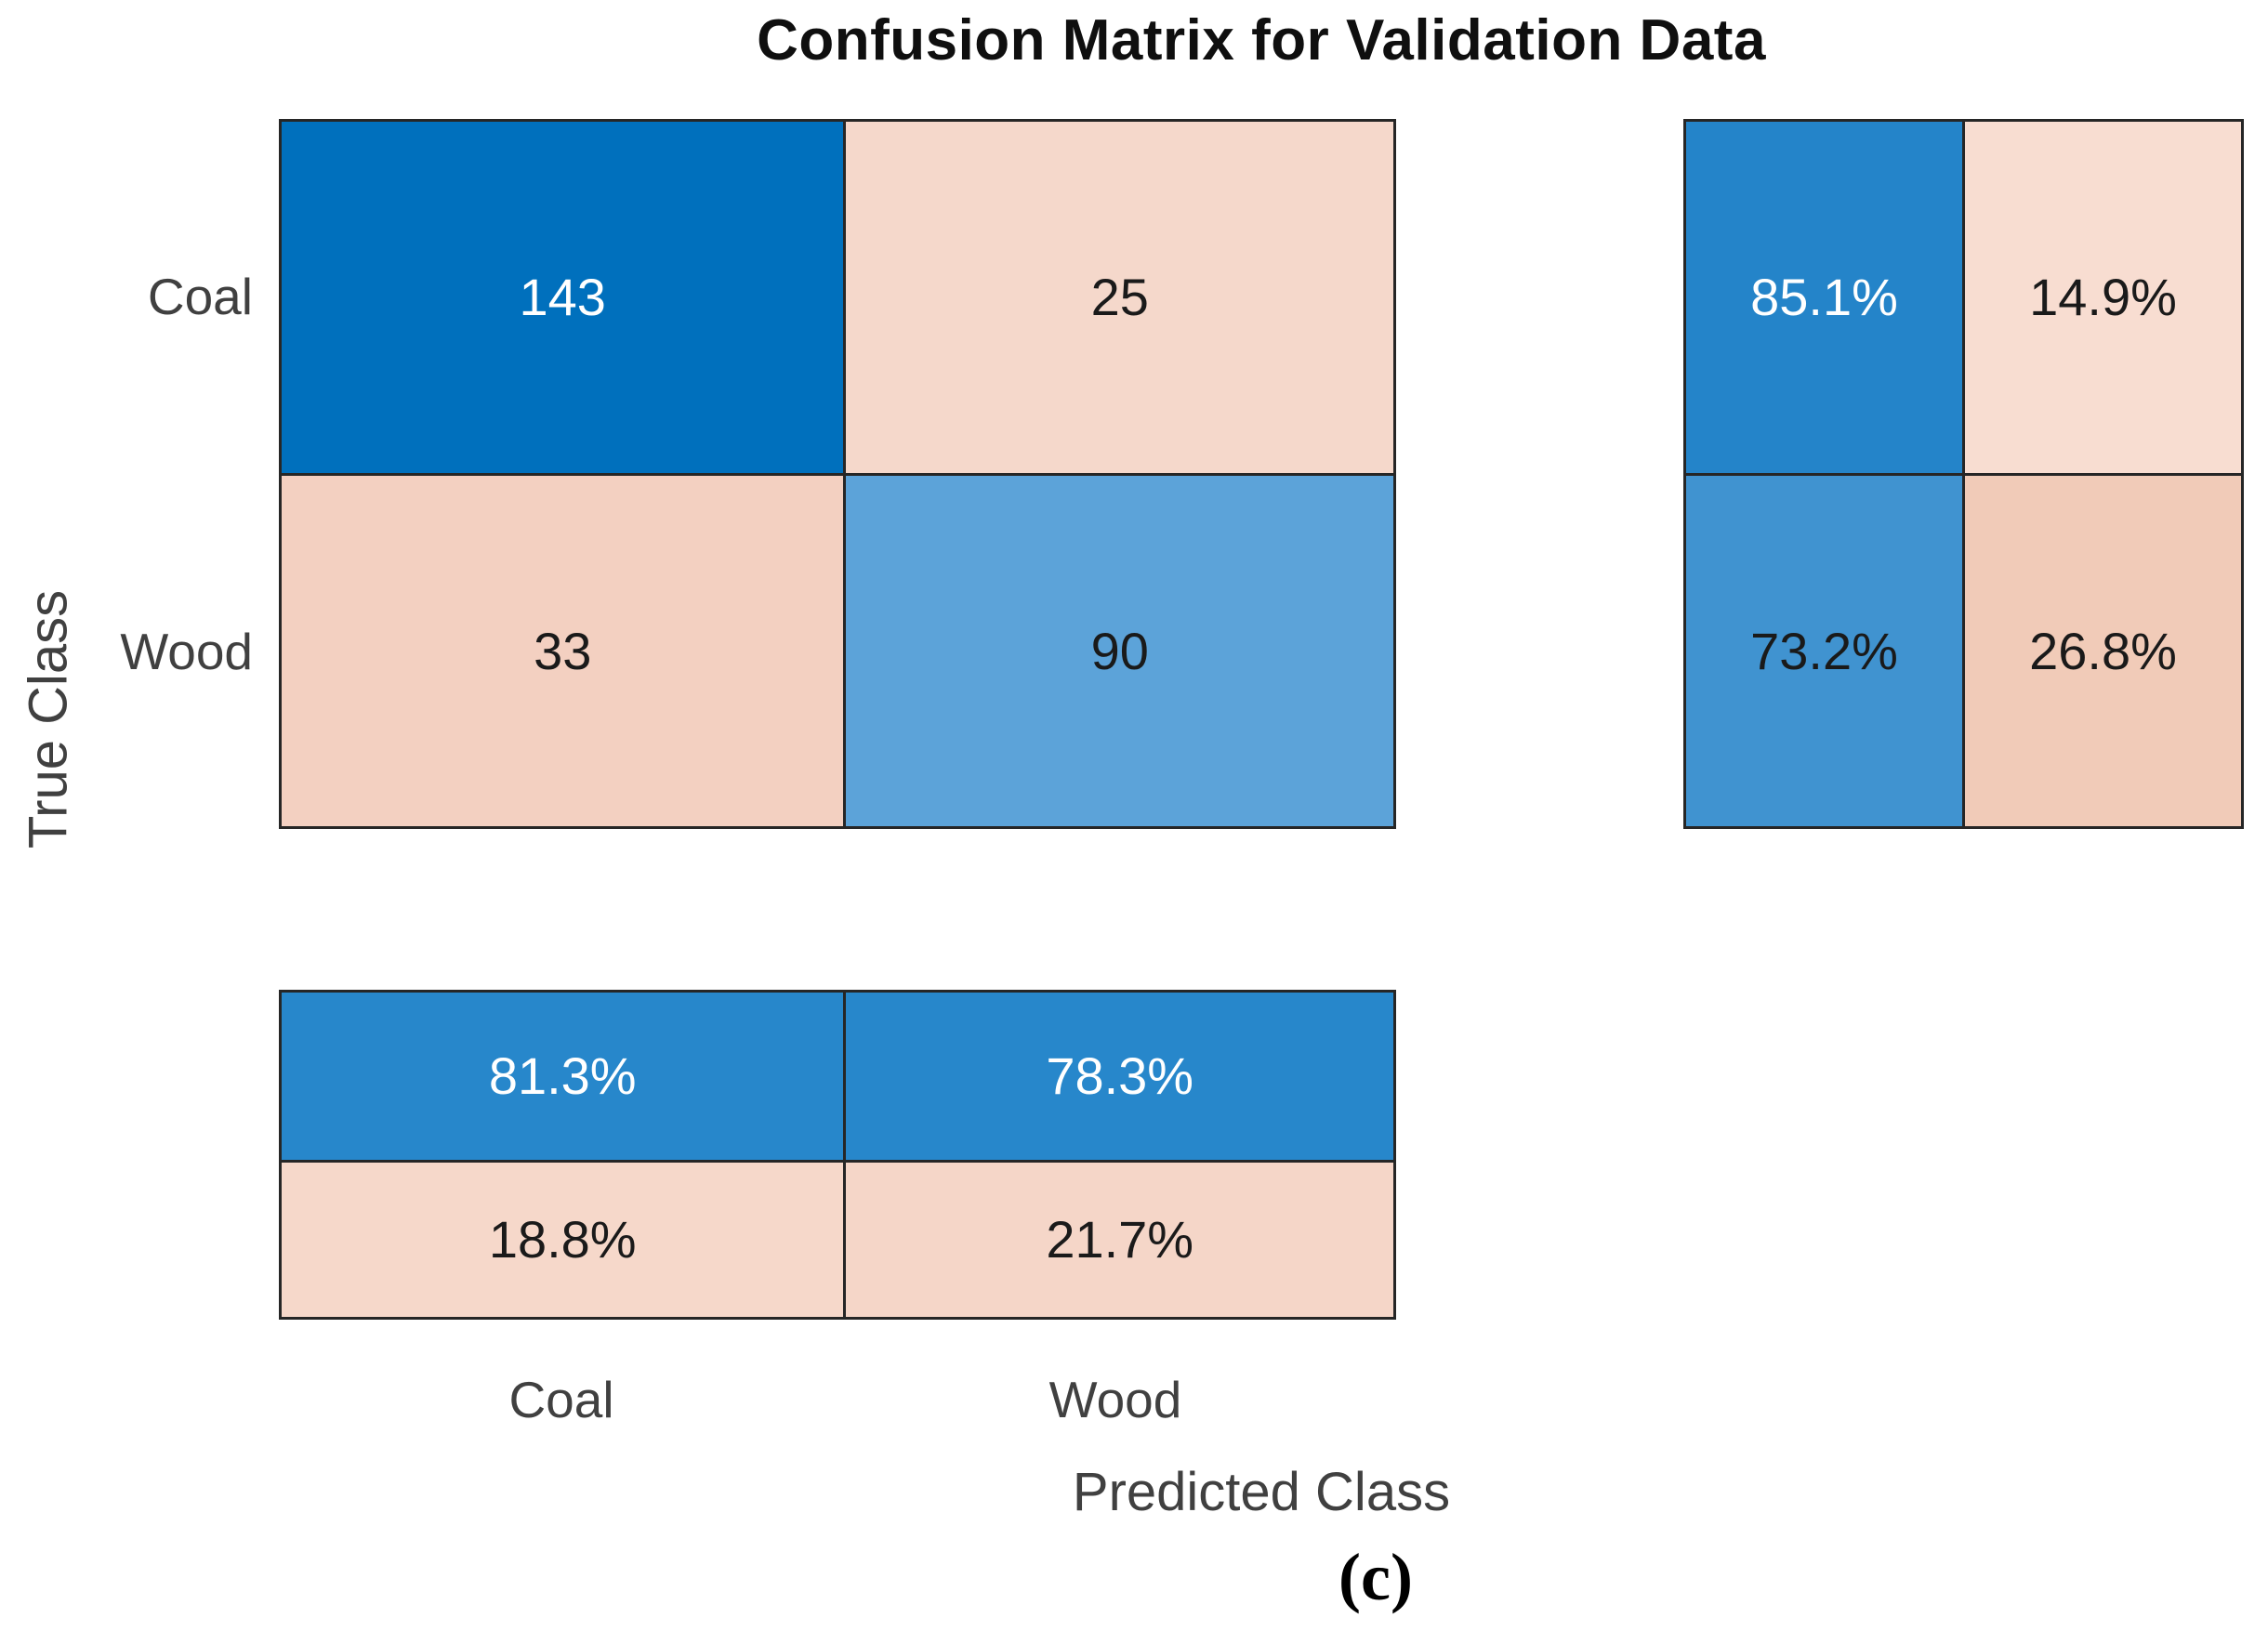 The width and height of the screenshot is (2268, 1631). I want to click on y-axis-label: True Class, so click(48, 719).